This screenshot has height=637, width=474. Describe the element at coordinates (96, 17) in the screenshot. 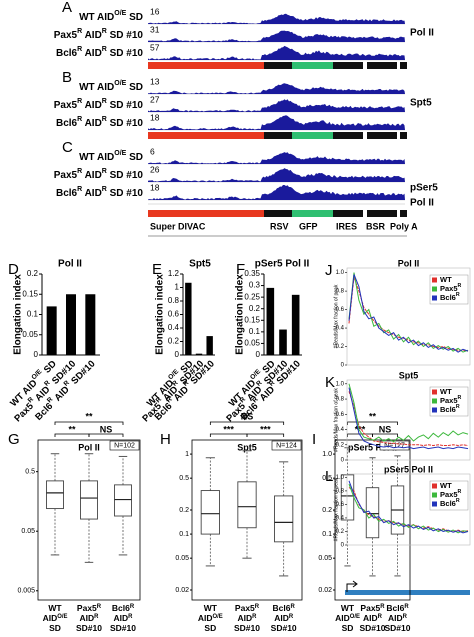

I see `track-label-part: WT AID` at that location.